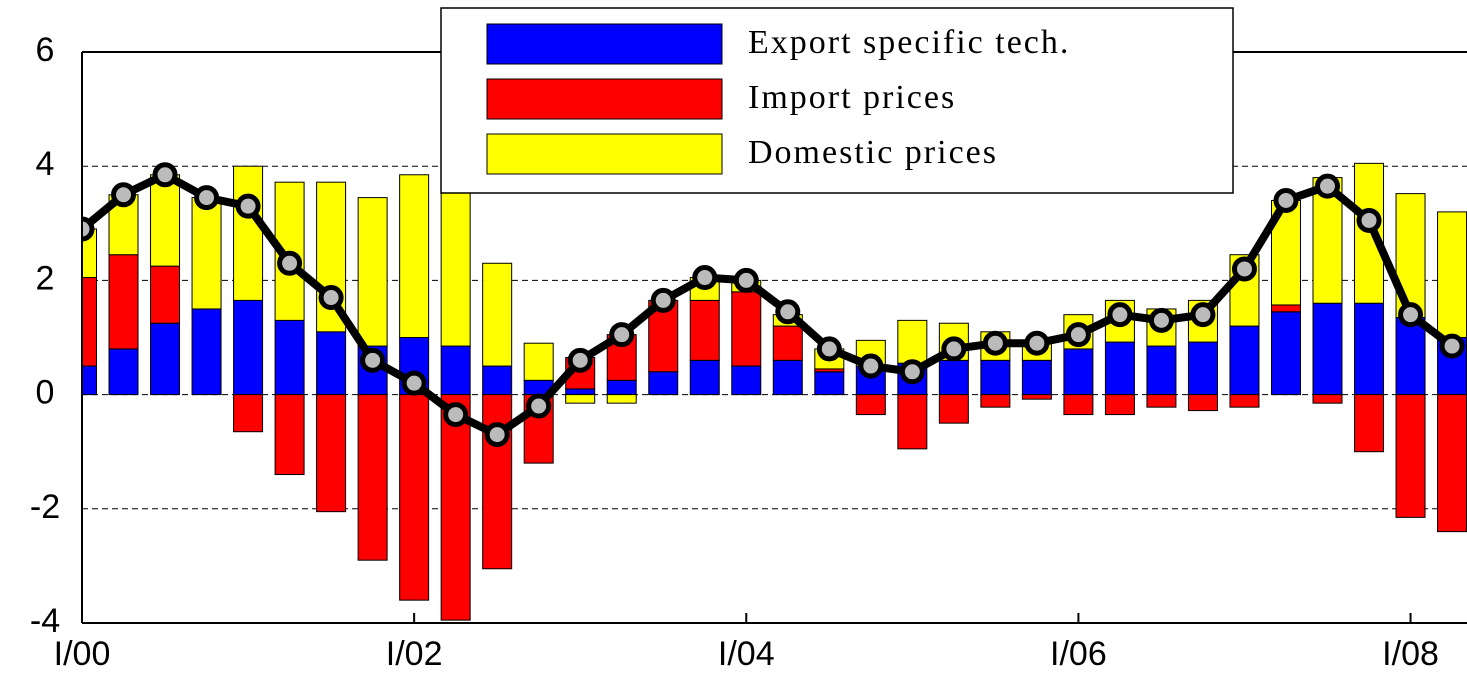 The height and width of the screenshot is (677, 1467). What do you see at coordinates (852, 97) in the screenshot?
I see `legend-label: Import prices` at bounding box center [852, 97].